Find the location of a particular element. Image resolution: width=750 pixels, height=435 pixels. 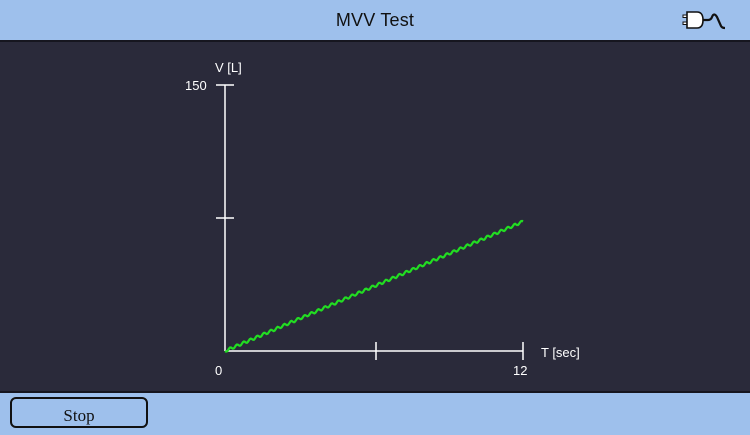

x-tick-label-max: 12 is located at coordinates (520, 370).